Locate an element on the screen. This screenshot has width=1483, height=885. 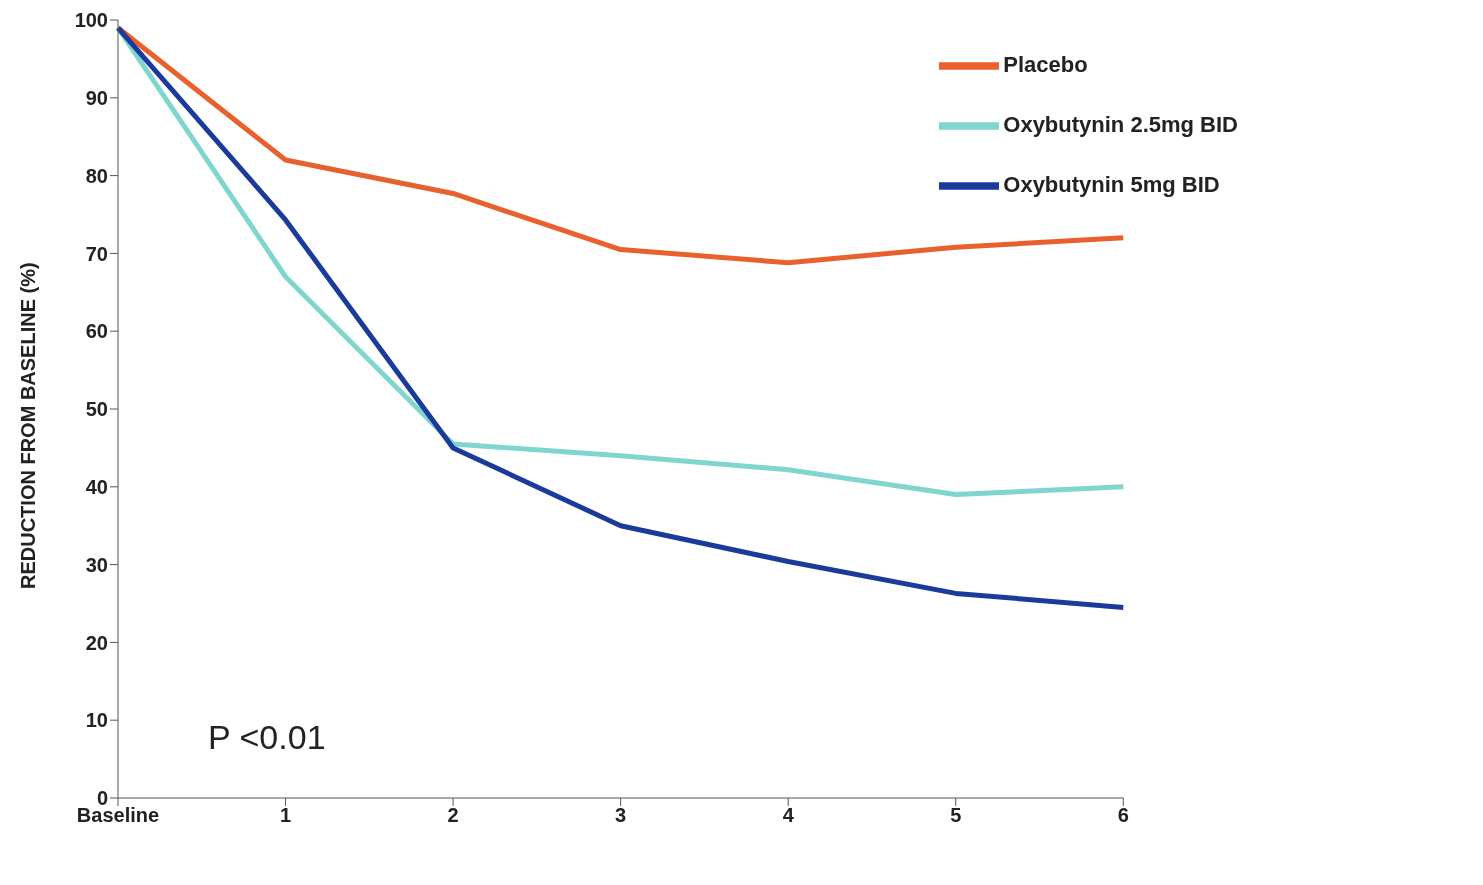
legend-label: Oxybutynin 5mg BID is located at coordinates (1111, 184).